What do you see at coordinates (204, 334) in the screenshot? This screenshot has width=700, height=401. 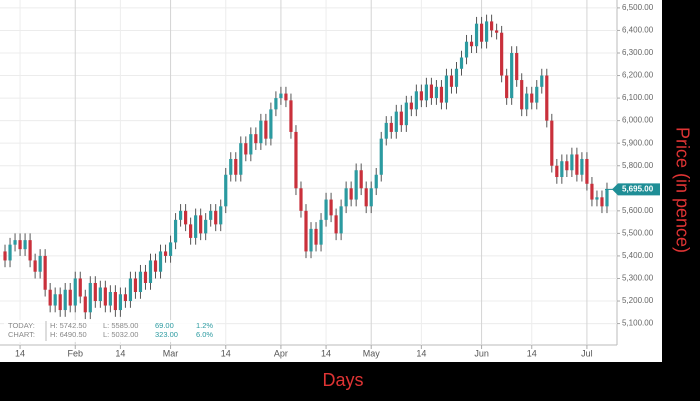 I see `stats-percent: 6.0%` at bounding box center [204, 334].